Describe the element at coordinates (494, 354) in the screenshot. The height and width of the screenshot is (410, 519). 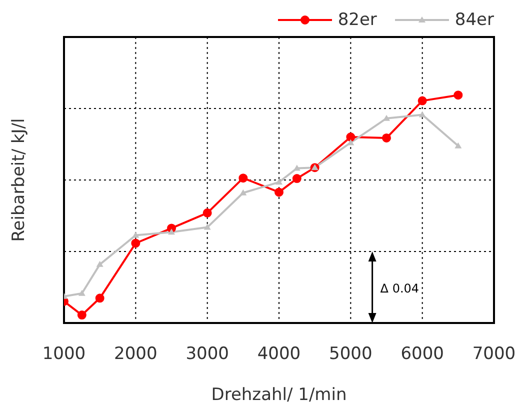
I see `x-tick-label: 7000` at that location.